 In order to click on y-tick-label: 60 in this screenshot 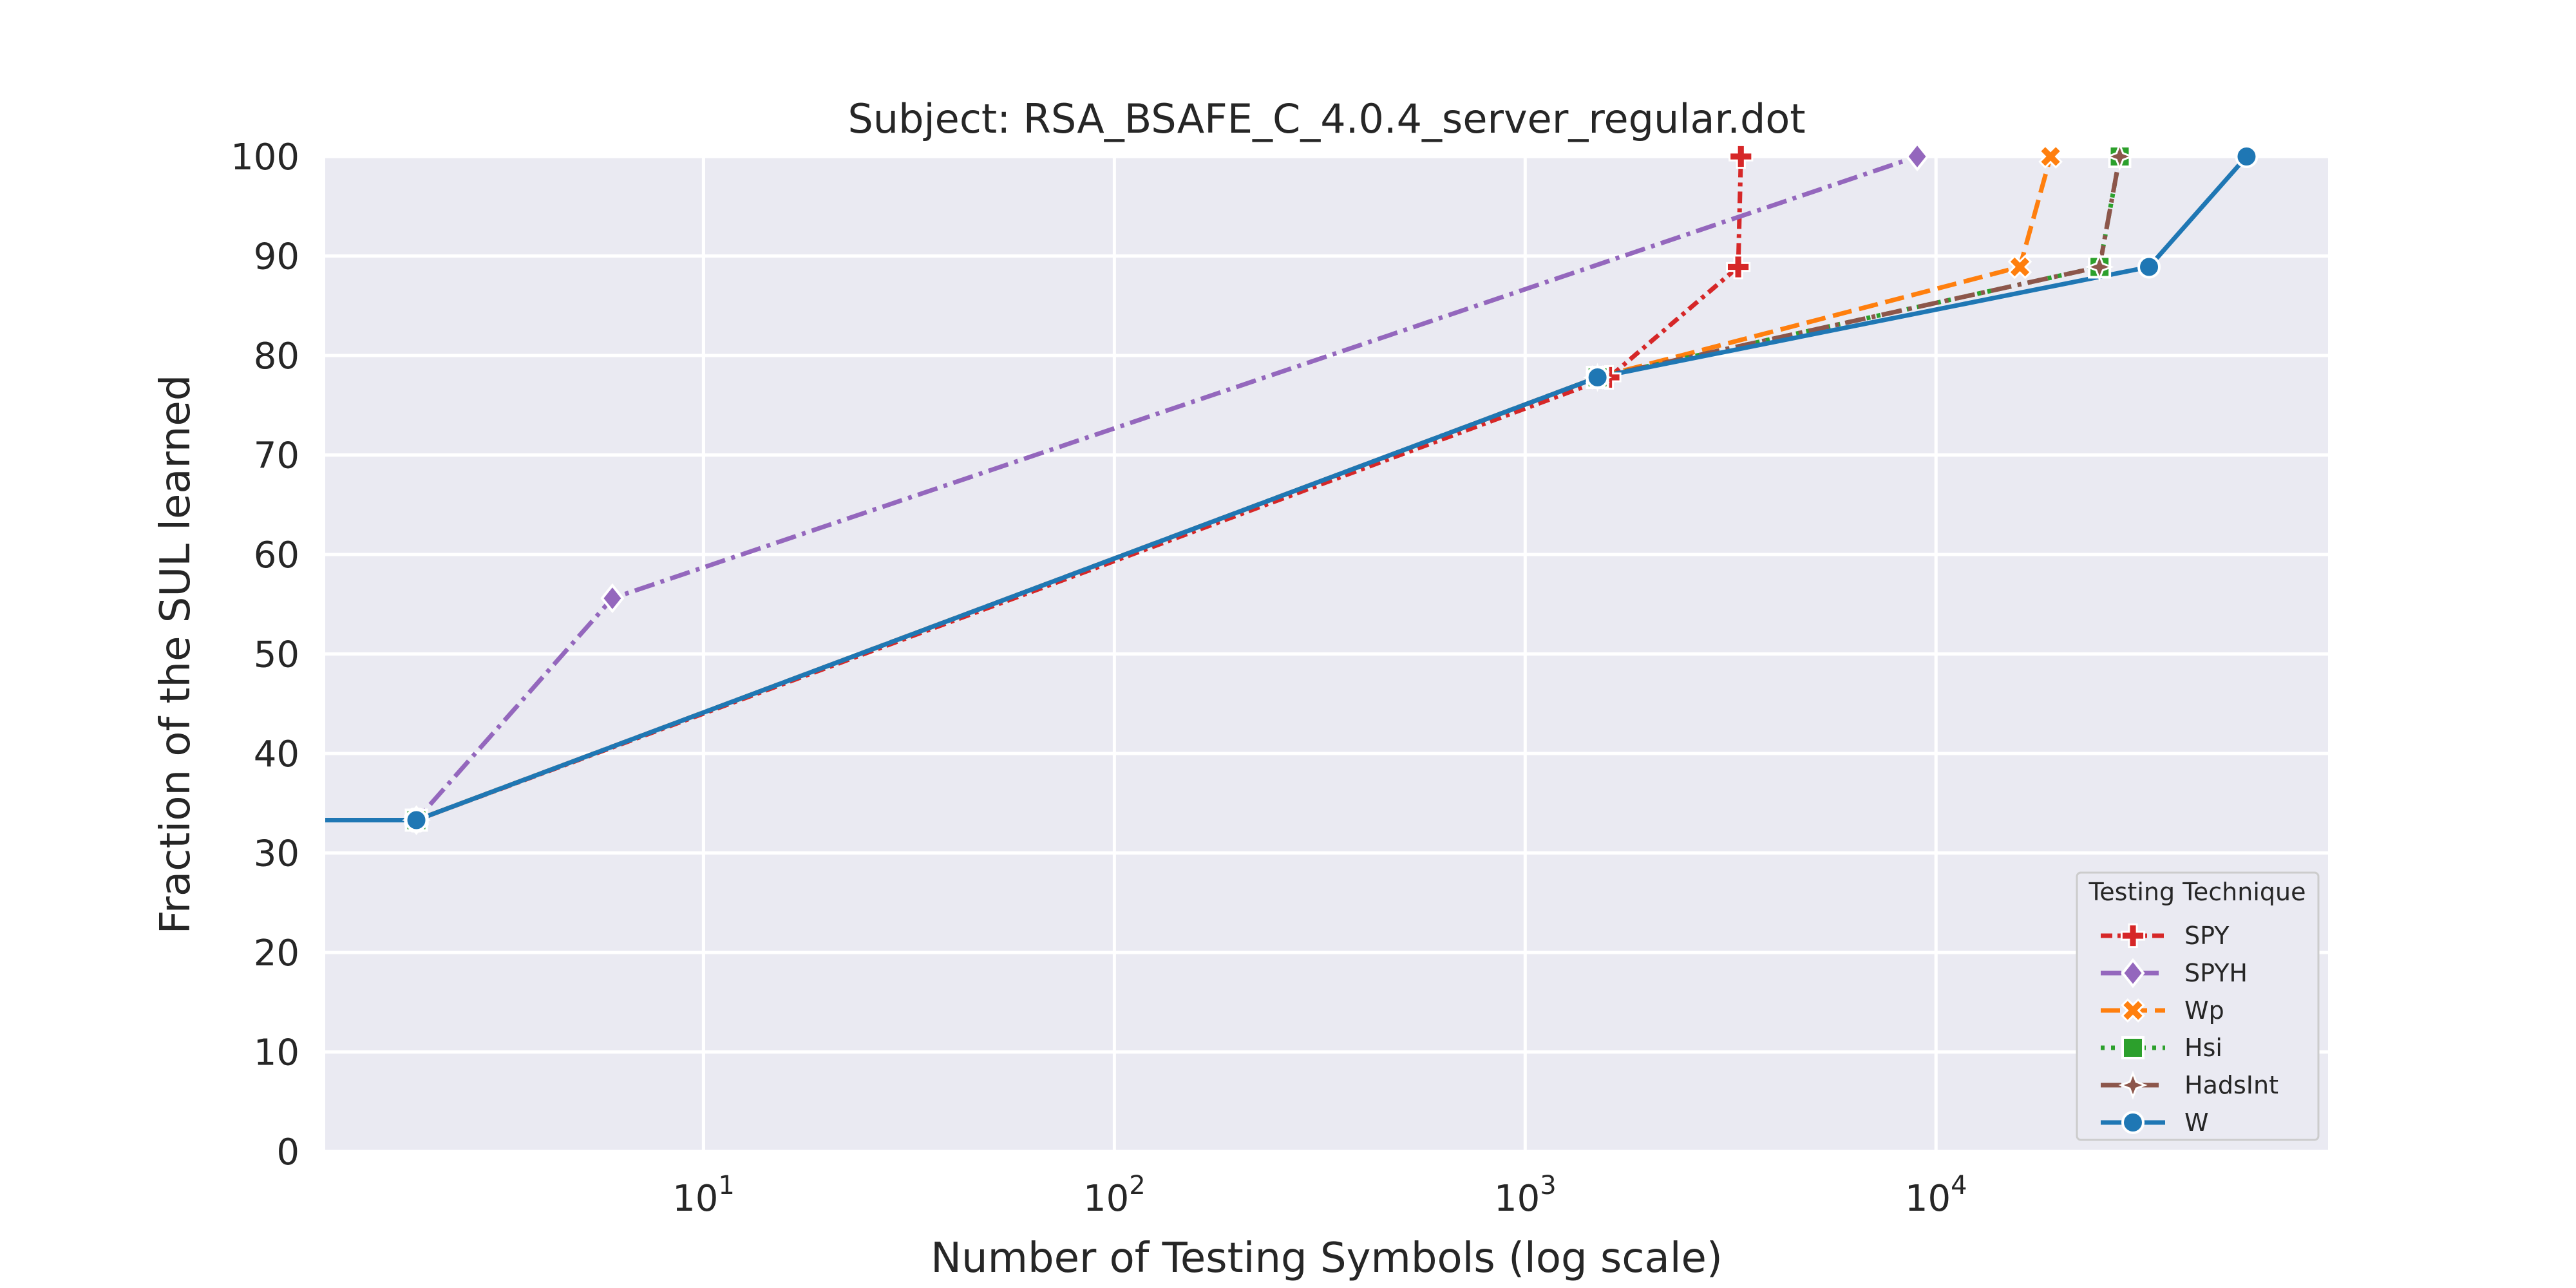, I will do `click(277, 555)`.